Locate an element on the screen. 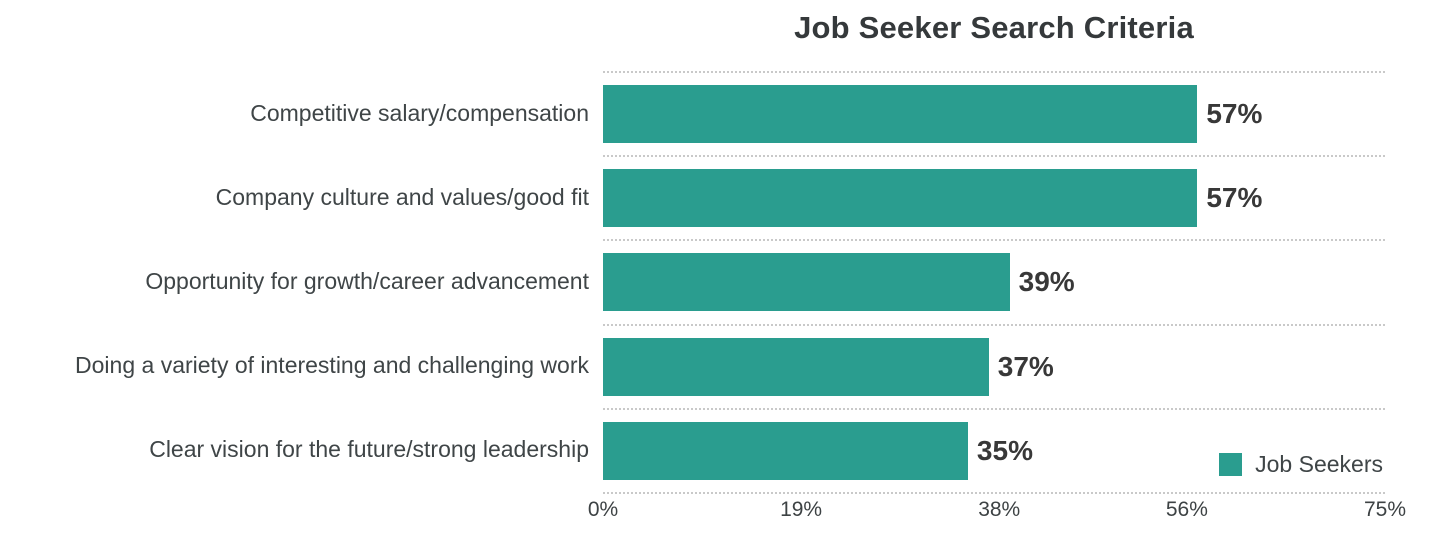 The image size is (1430, 533). x-tick-label: 38% is located at coordinates (999, 509).